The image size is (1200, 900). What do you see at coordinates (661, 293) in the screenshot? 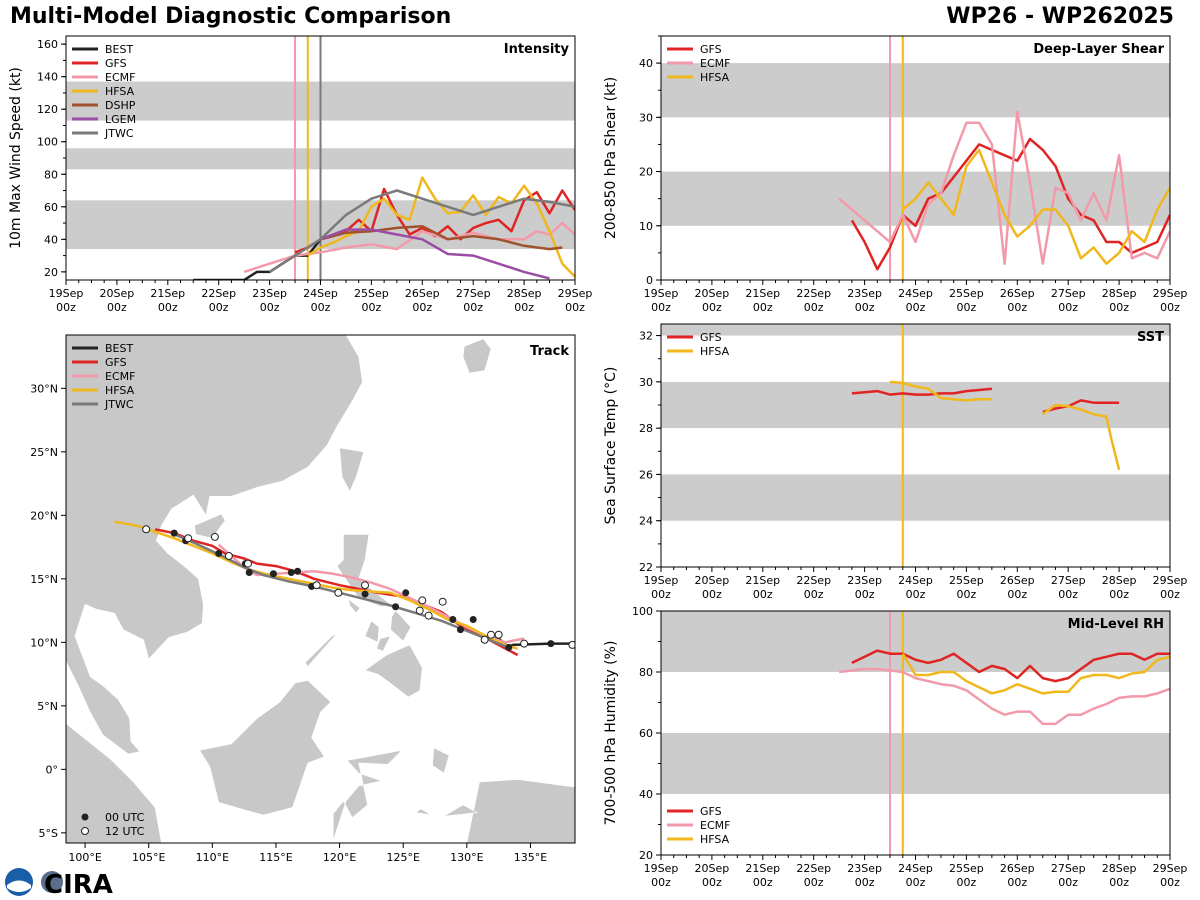
I see `x-tick-label: 19Sep` at bounding box center [661, 293].